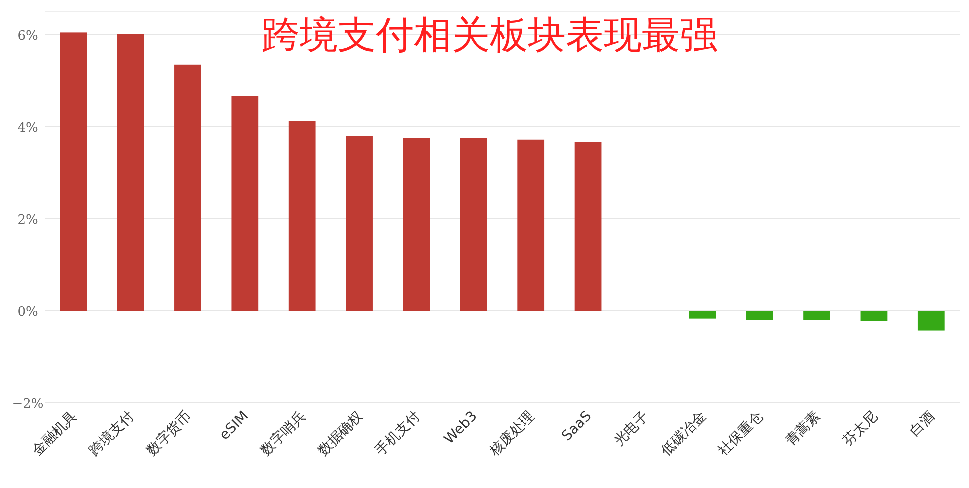 The image size is (969, 488). I want to click on x-tick-label: 低碳冶金, so click(684, 434).